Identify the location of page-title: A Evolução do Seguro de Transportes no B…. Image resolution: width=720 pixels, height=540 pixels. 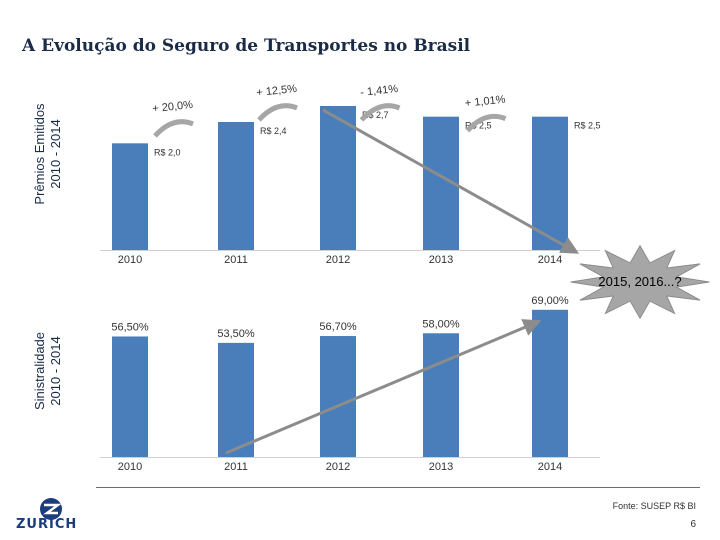
(246, 46).